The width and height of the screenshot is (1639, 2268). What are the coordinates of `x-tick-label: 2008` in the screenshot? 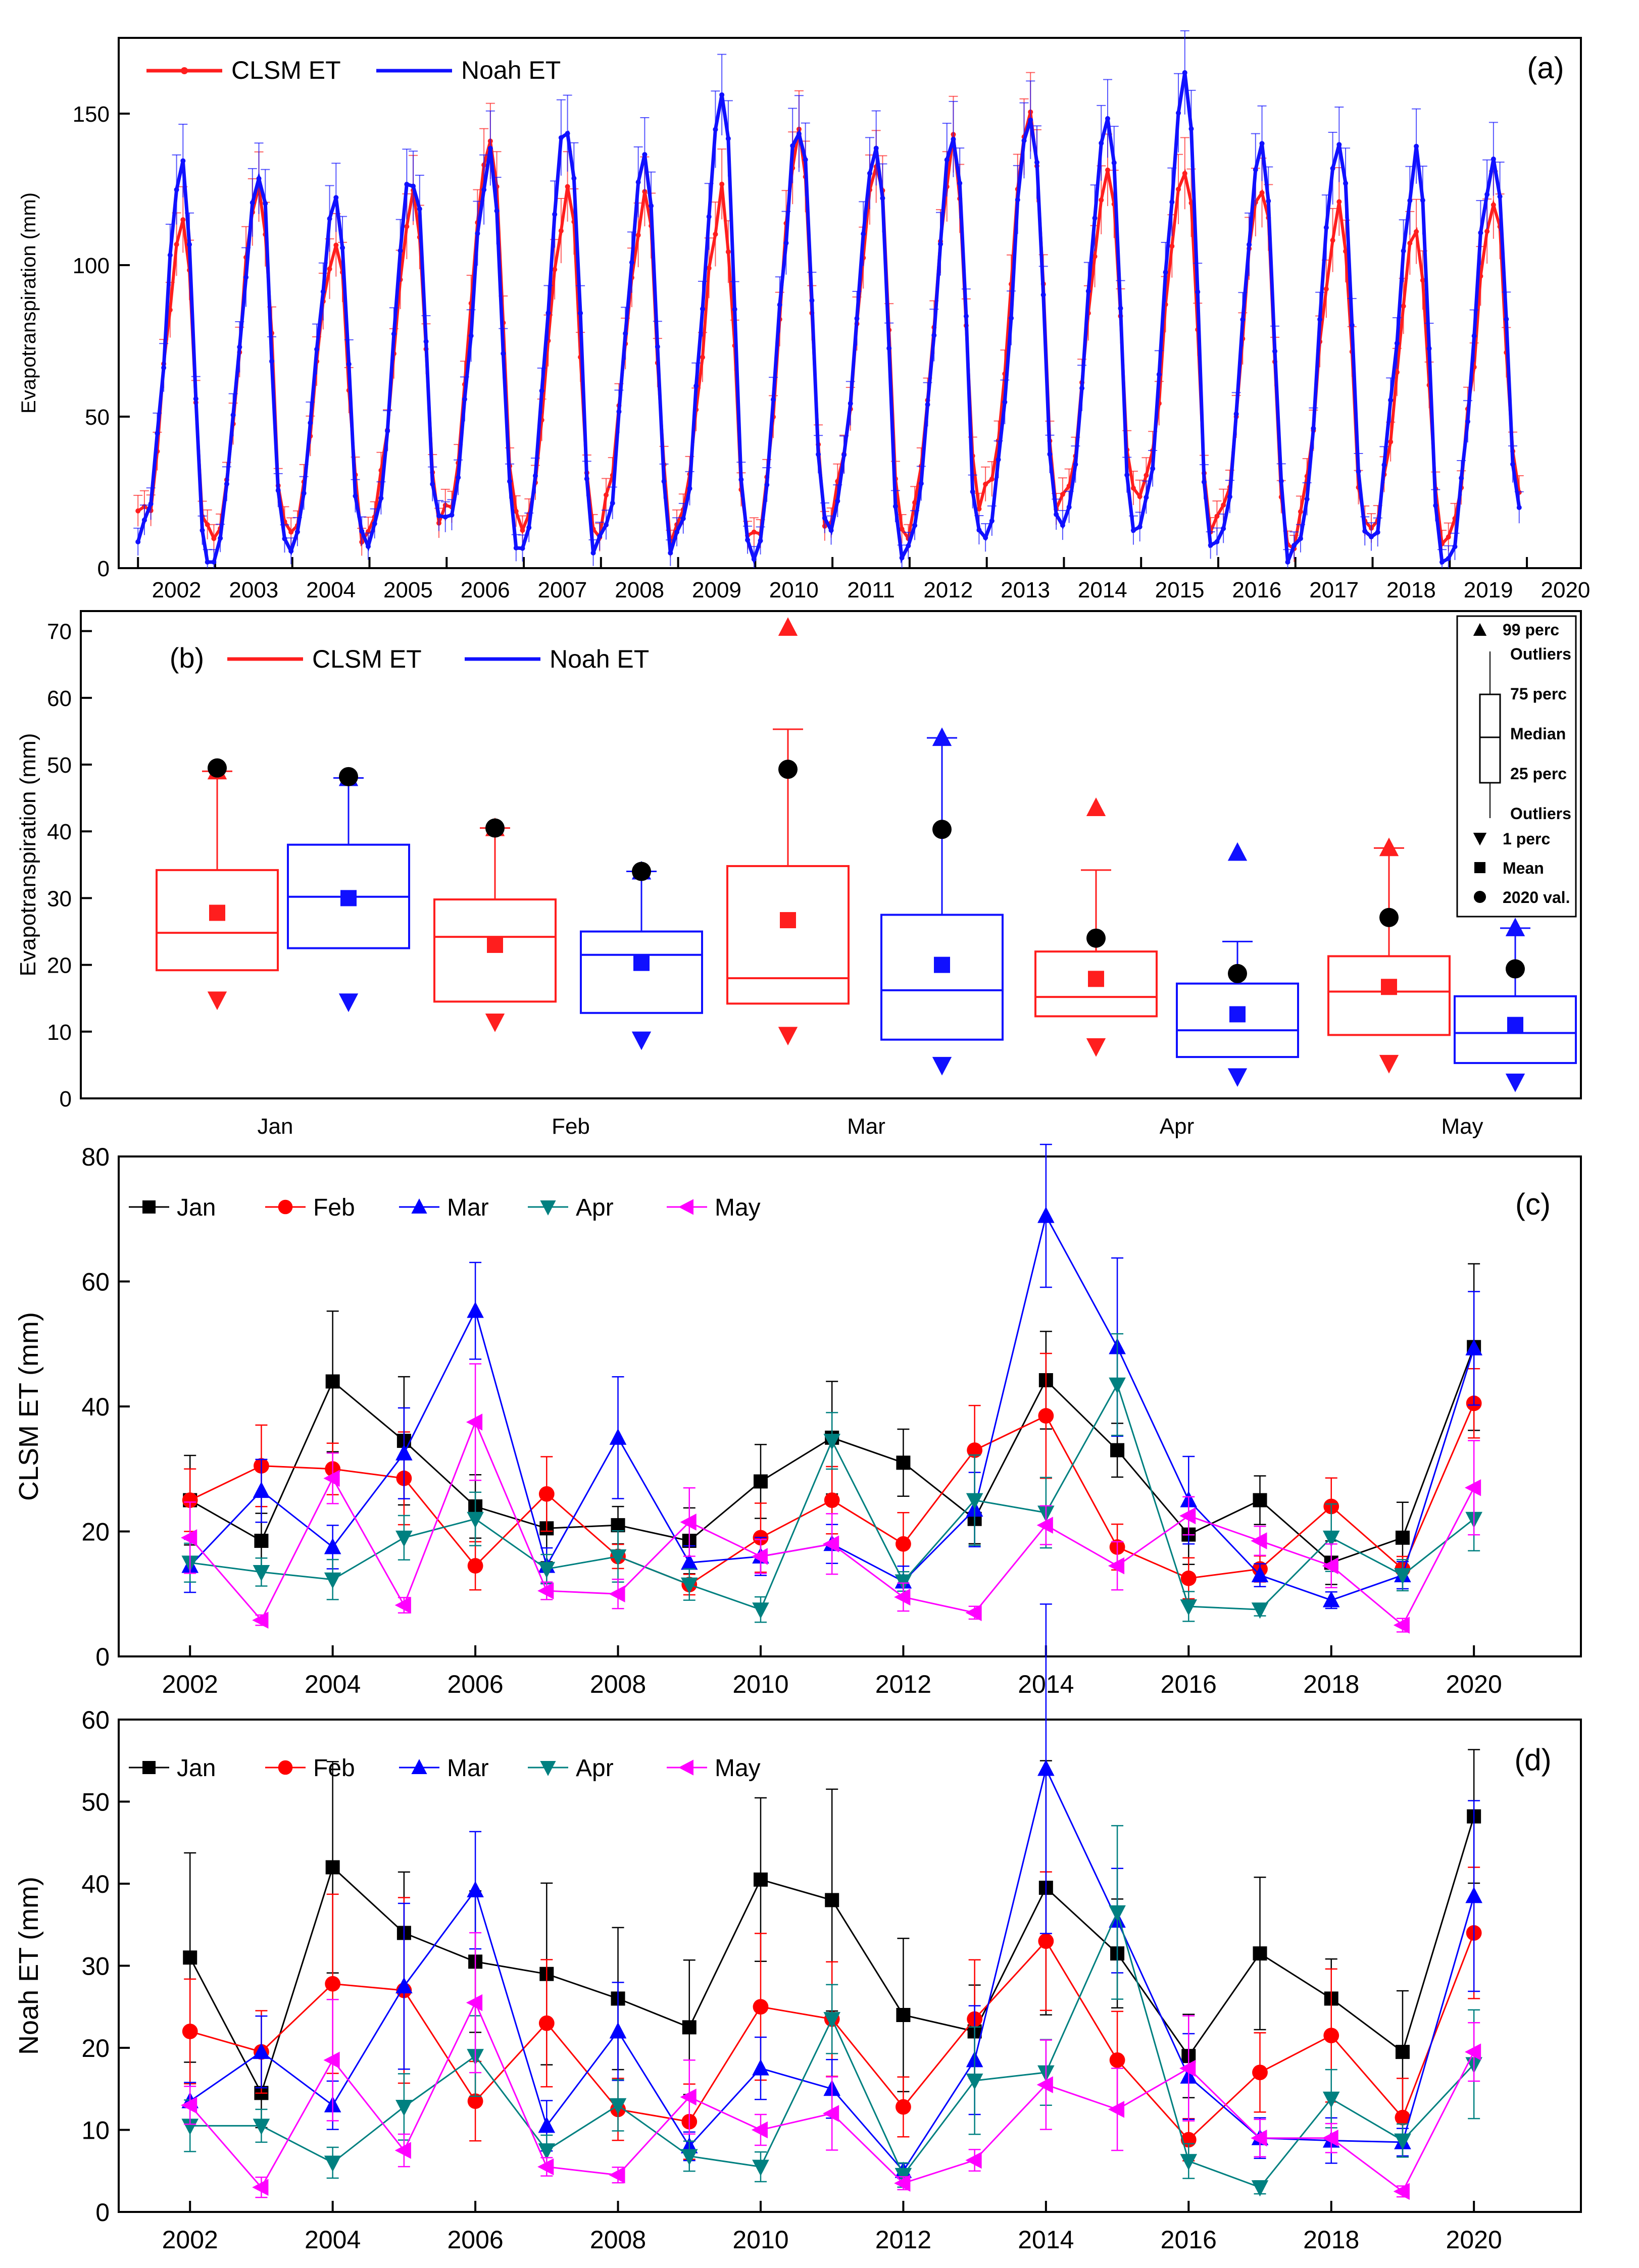 It's located at (618, 1684).